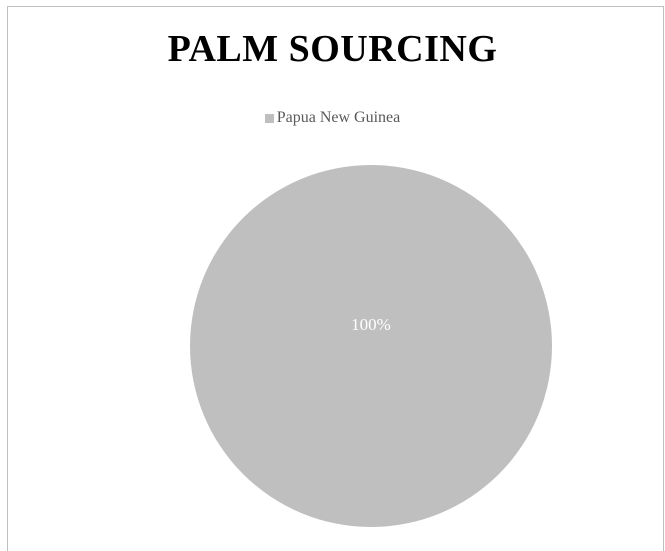  What do you see at coordinates (338, 117) in the screenshot?
I see `legend-label: Papua New Guinea` at bounding box center [338, 117].